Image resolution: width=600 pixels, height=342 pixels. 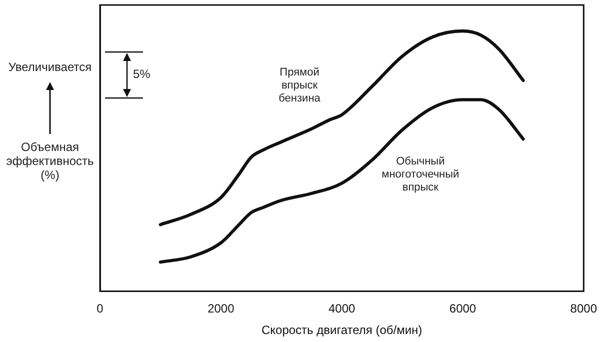 What do you see at coordinates (341, 330) in the screenshot?
I see `x-axis-title: Скорость двигателя (об/мин)` at bounding box center [341, 330].